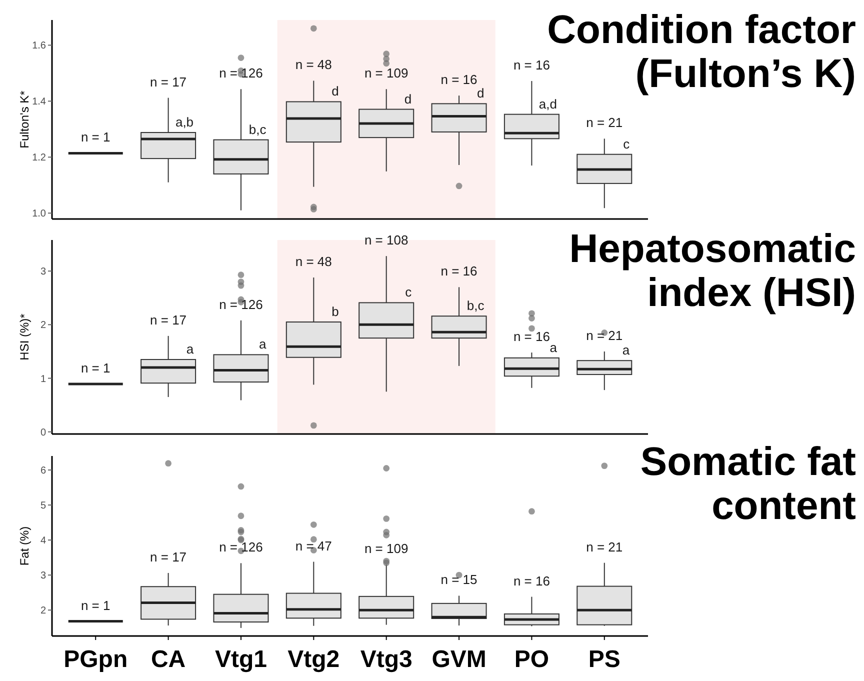 The width and height of the screenshot is (864, 681). I want to click on y-axis-title: HSI (%)*, so click(24, 336).